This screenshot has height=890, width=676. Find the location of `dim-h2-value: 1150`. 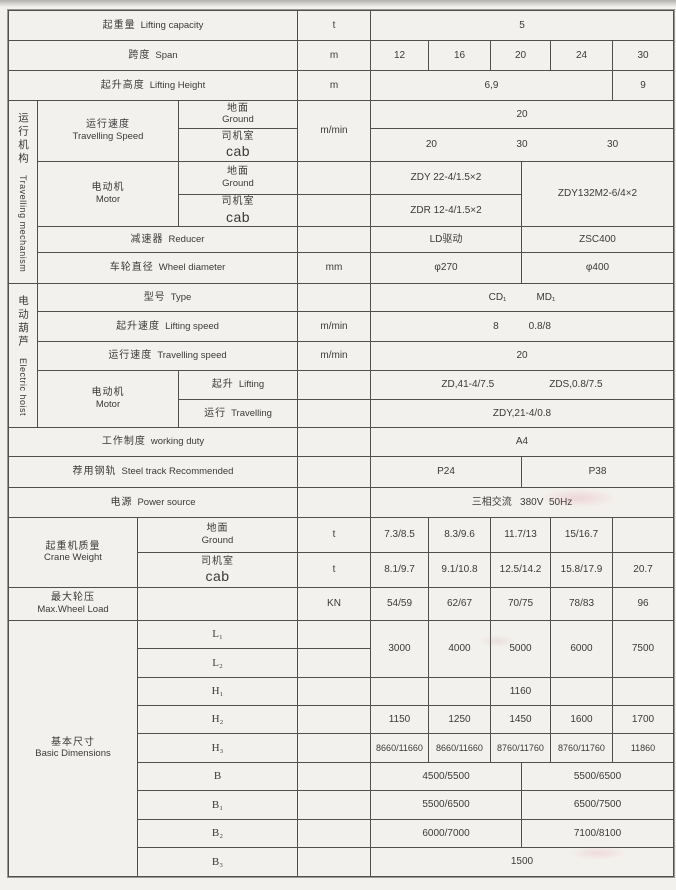

dim-h2-value: 1150 is located at coordinates (400, 720).